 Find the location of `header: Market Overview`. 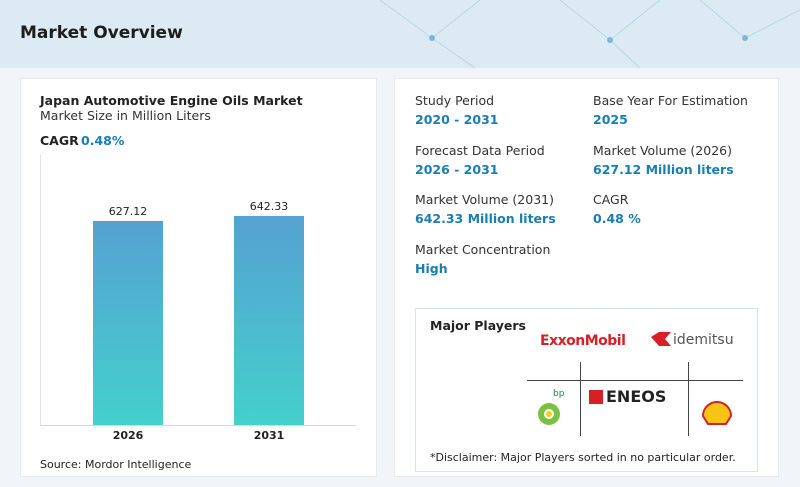

header: Market Overview is located at coordinates (400, 34).